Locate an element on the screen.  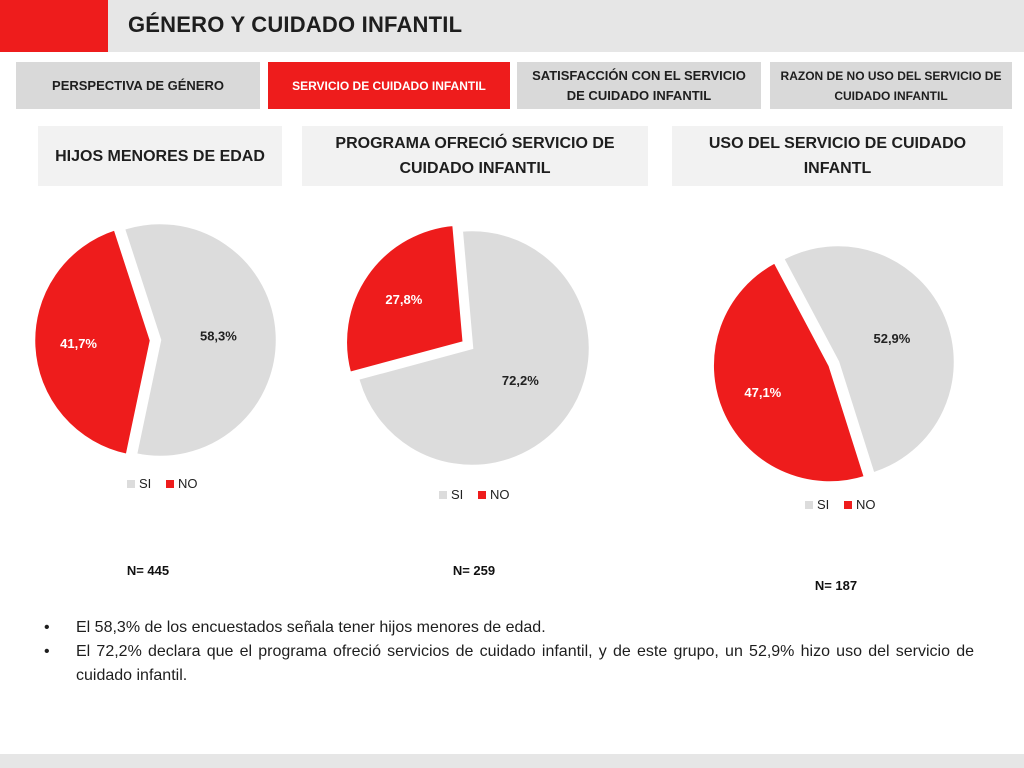
pie-1-slice-no is located at coordinates (92, 342).